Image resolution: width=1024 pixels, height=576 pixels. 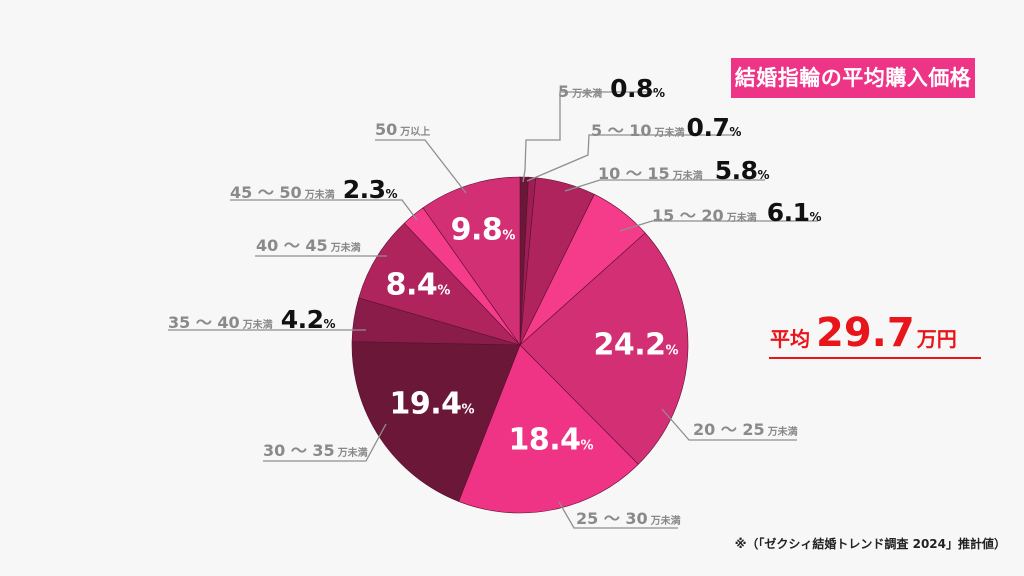 I want to click on label-35-40: 35 ～ 40 万未満 4.2%, so click(x=252, y=319).